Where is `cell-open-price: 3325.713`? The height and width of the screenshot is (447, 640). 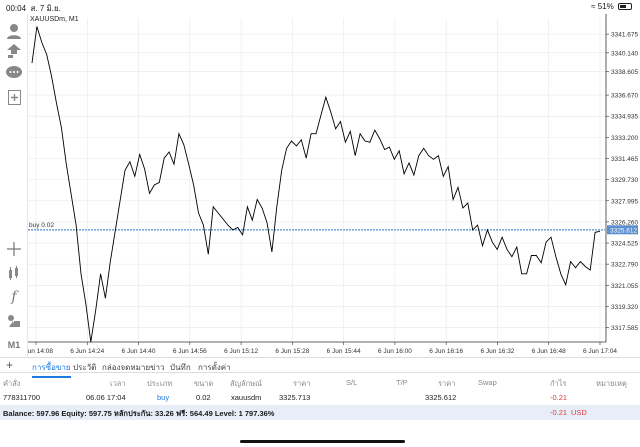 cell-open-price: 3325.713 is located at coordinates (295, 397).